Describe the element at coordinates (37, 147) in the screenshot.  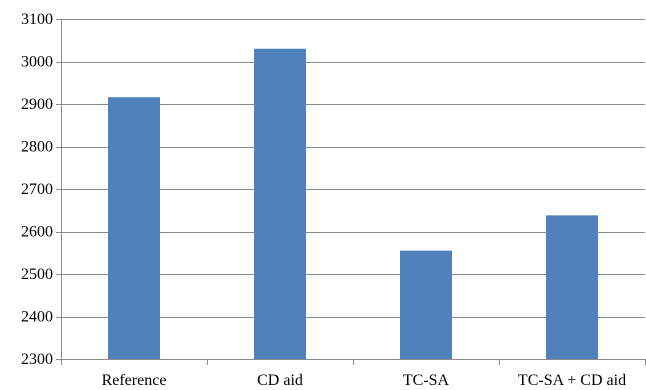
I see `y-tick-label: 2800` at that location.